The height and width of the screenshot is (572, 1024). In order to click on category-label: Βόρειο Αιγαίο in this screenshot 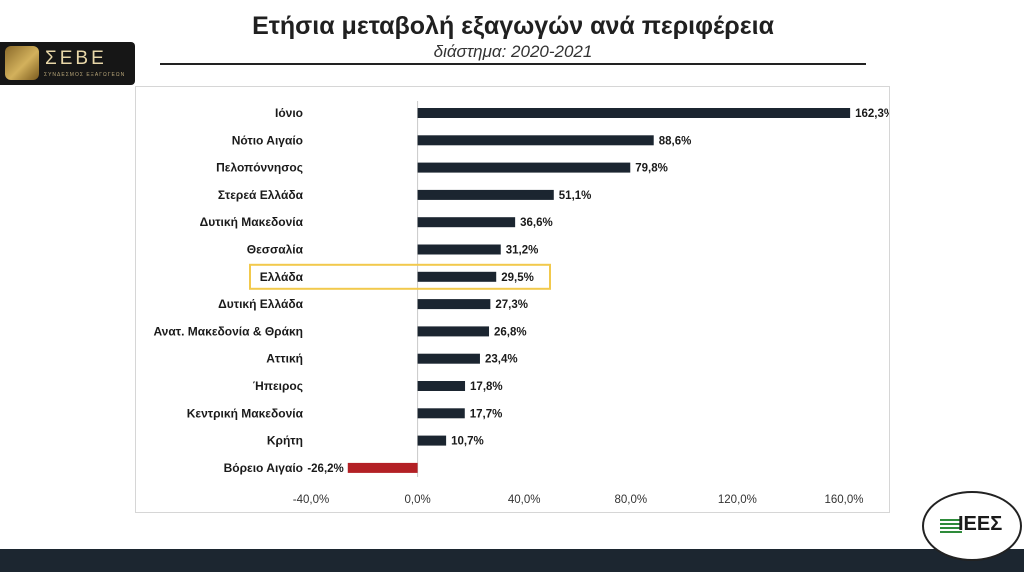, I will do `click(263, 468)`.